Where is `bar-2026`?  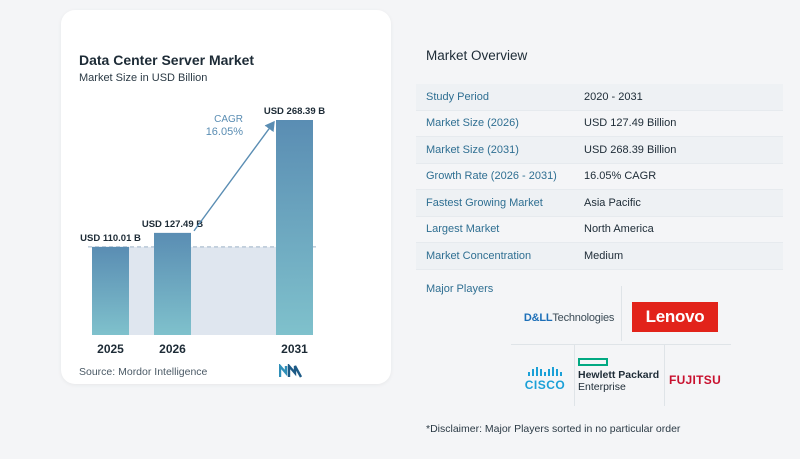 bar-2026 is located at coordinates (172, 283).